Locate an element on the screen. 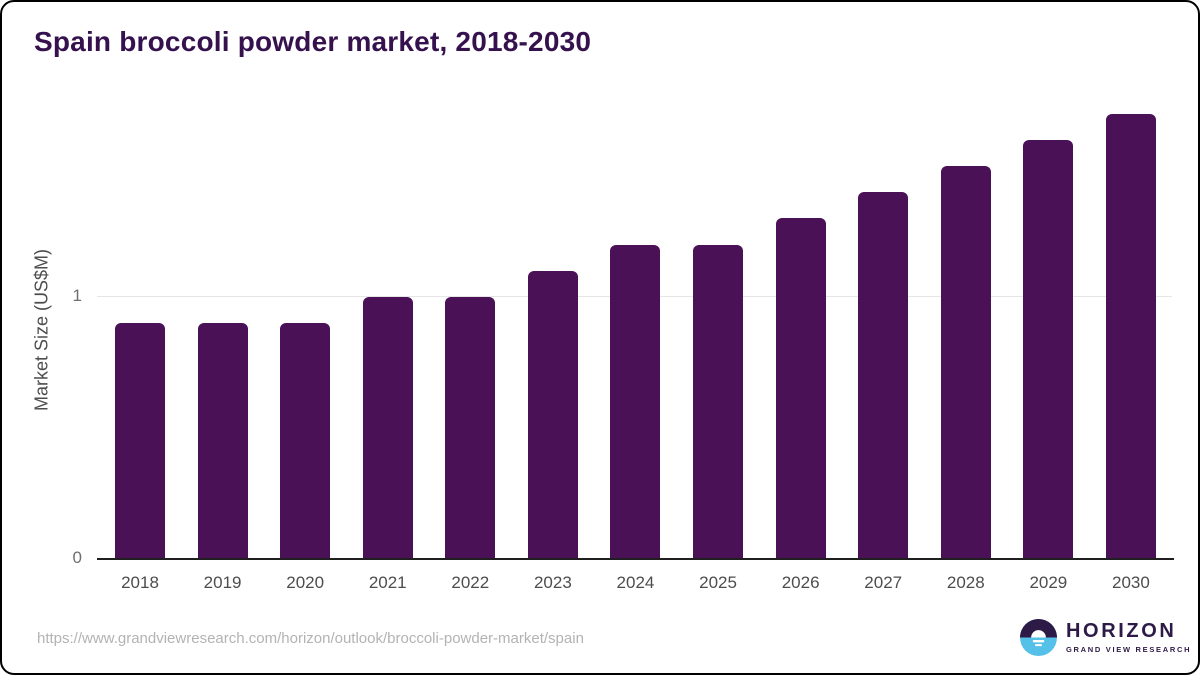 The height and width of the screenshot is (675, 1200). x-tick-label-2025: 2025 is located at coordinates (718, 582).